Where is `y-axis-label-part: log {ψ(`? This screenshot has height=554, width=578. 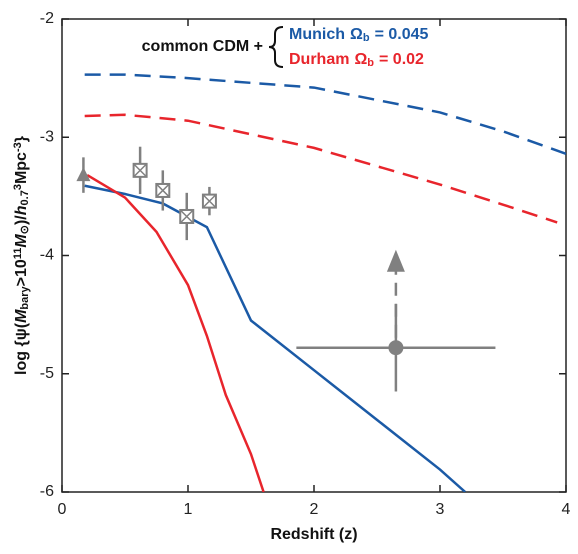 y-axis-label-part: log {ψ( is located at coordinates (21, 348).